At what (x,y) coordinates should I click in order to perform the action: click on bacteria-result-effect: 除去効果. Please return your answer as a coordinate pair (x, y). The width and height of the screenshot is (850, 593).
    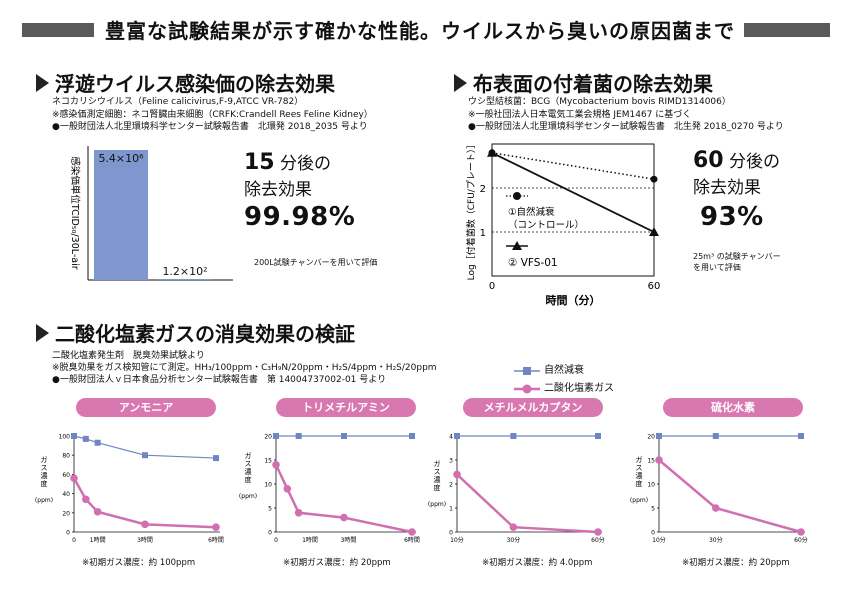
    Looking at the image, I should click on (727, 188).